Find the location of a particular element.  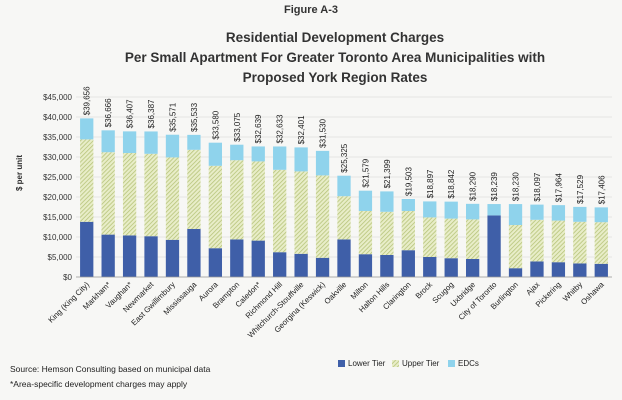

bar-total-label: $18,230 is located at coordinates (516, 186).